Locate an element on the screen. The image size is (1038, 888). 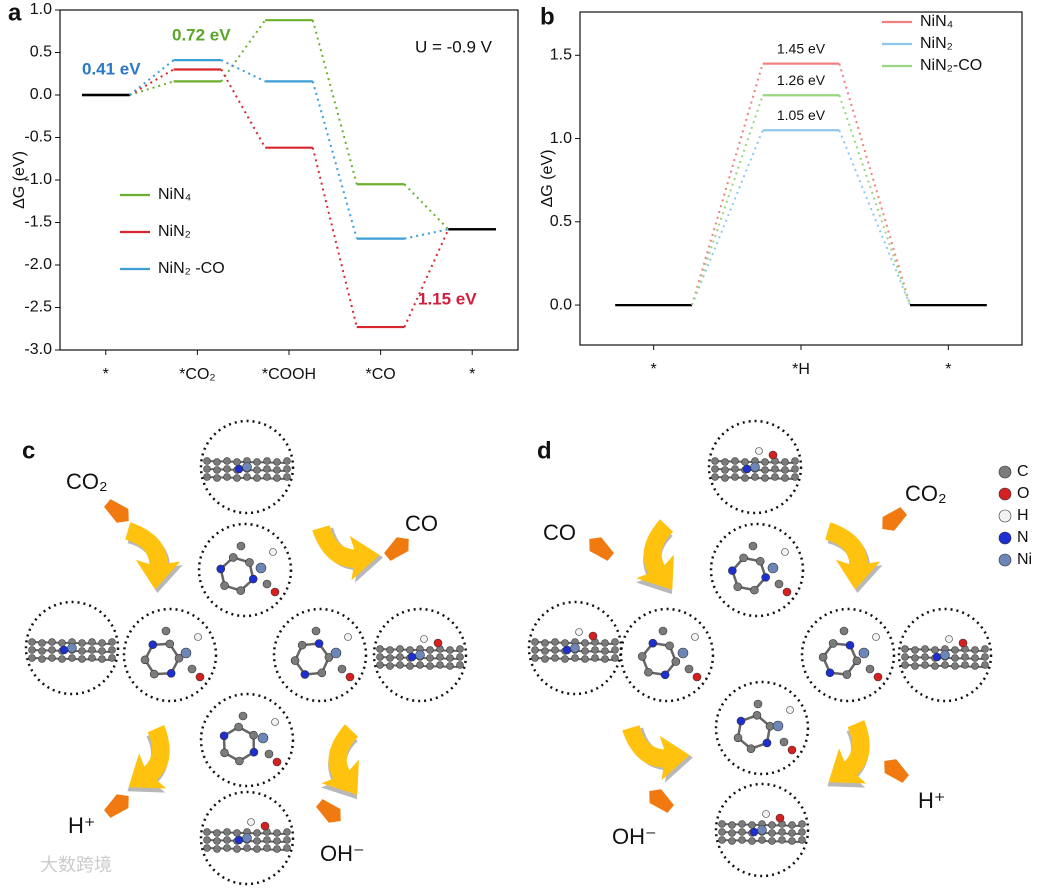
arrow-body is located at coordinates (340, 759).